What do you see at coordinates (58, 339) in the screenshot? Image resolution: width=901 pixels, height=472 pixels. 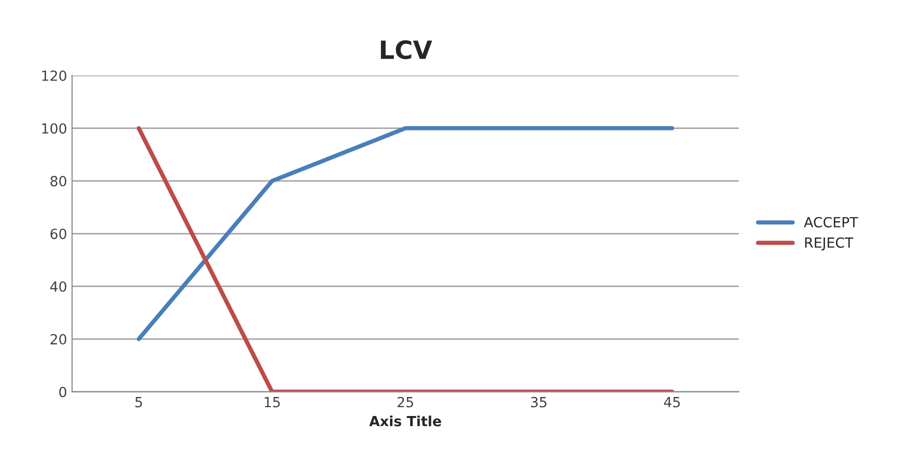 I see `y-tick-label: 20` at bounding box center [58, 339].